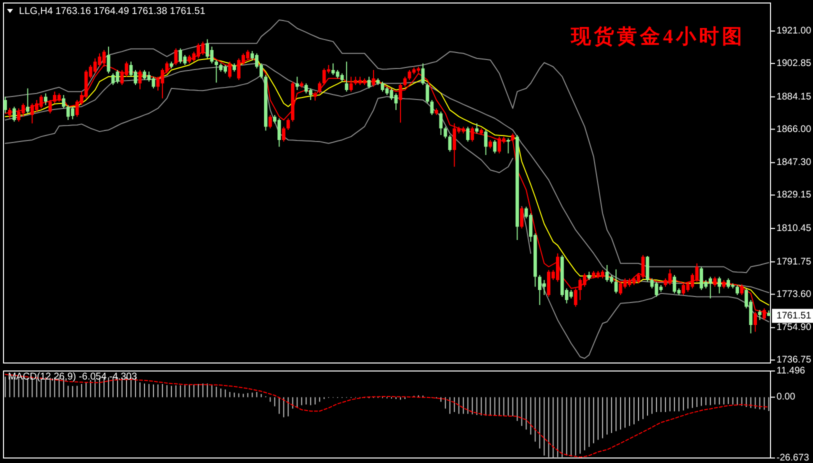  What do you see at coordinates (112, 11) in the screenshot?
I see `subtitle: LLG,H4 1763.16 1764.49 1761.38 1761.51` at bounding box center [112, 11].